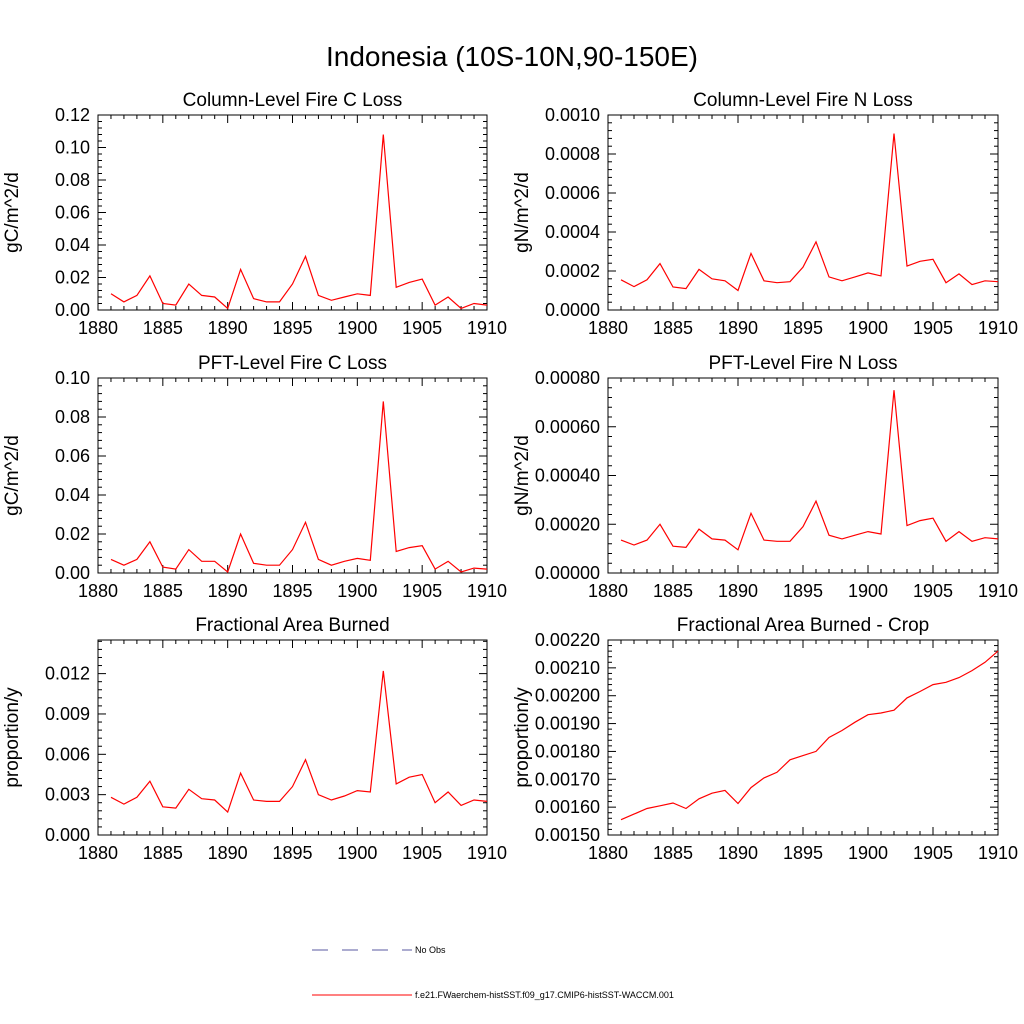 Image resolution: width=1024 pixels, height=1024 pixels. What do you see at coordinates (67, 674) in the screenshot?
I see `y-tick-label: 0.012` at bounding box center [67, 674].